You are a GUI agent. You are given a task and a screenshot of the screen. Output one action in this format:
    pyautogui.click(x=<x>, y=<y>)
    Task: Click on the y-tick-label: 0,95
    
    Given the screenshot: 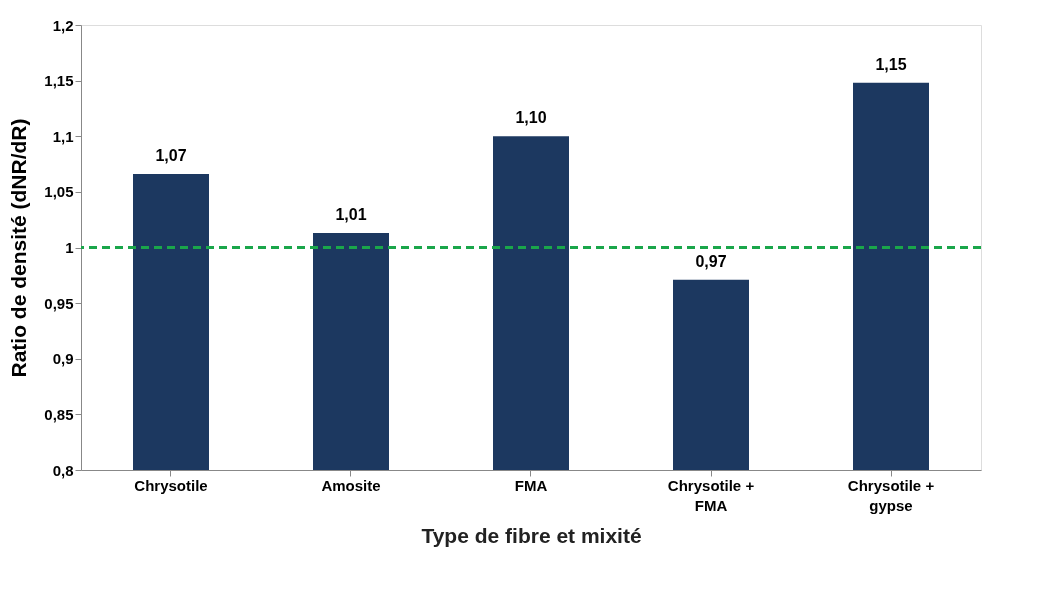 What is the action you would take?
    pyautogui.click(x=59, y=303)
    